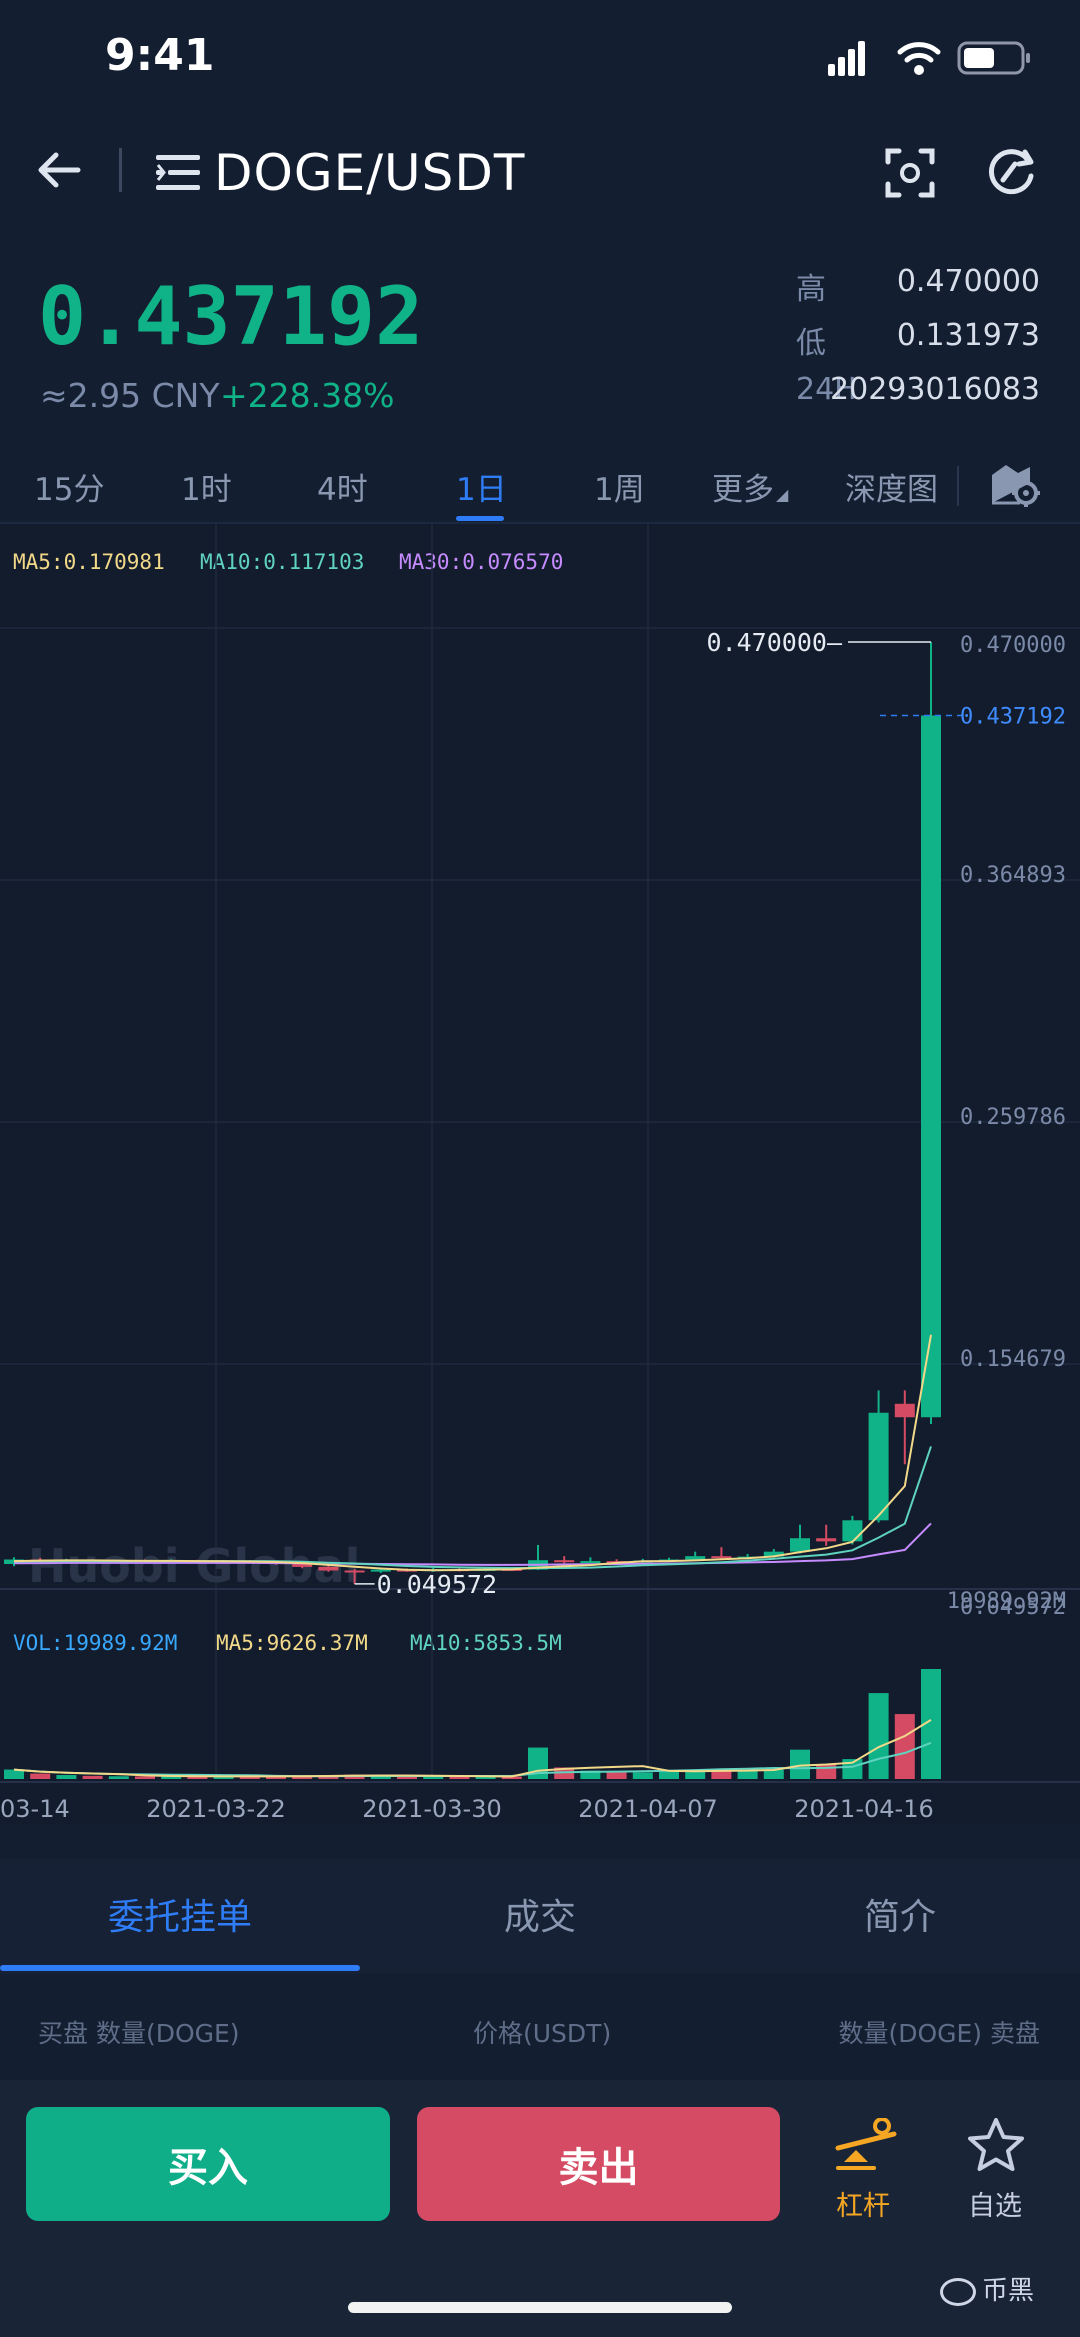 Image resolution: width=1080 pixels, height=2337 pixels. Describe the element at coordinates (919, 58) in the screenshot. I see `wifi-icon` at that location.